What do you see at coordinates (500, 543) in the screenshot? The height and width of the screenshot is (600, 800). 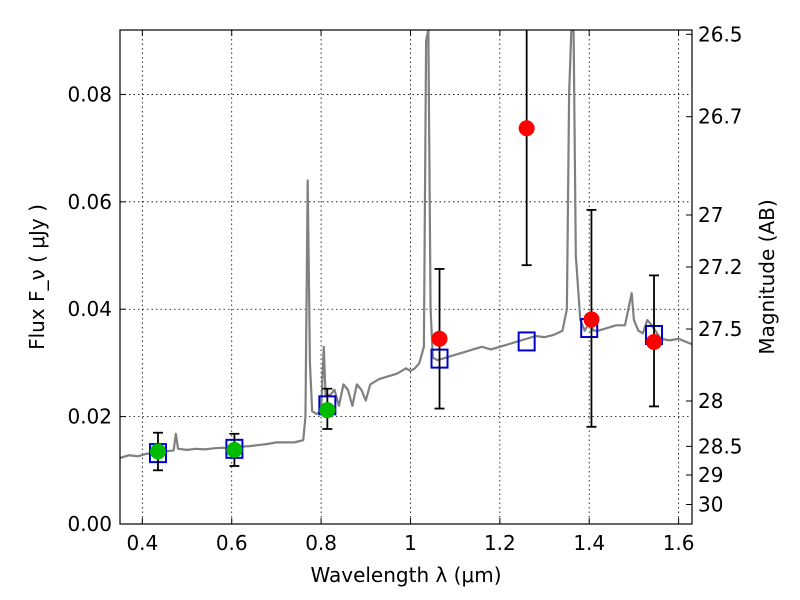 I see `x-tick-label: 1.2` at bounding box center [500, 543].